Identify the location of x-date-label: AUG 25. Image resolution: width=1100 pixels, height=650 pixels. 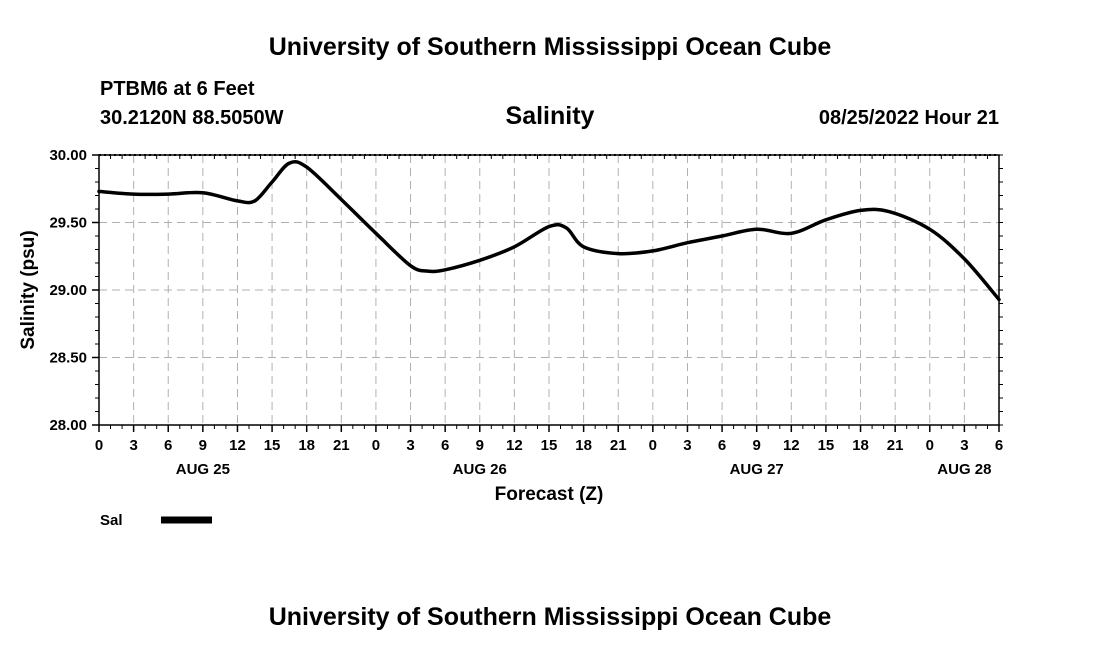
(203, 469).